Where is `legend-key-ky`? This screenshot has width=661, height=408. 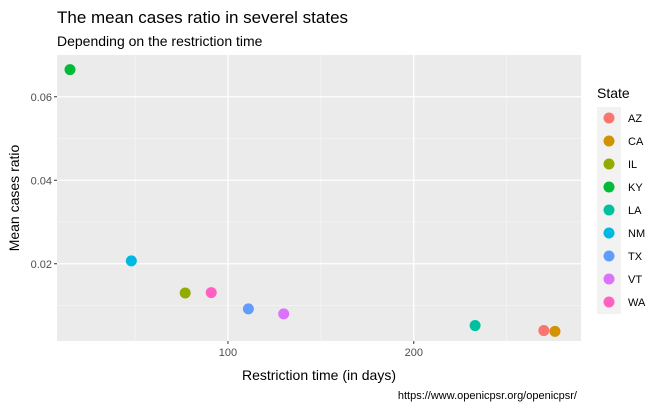 legend-key-ky is located at coordinates (609, 187).